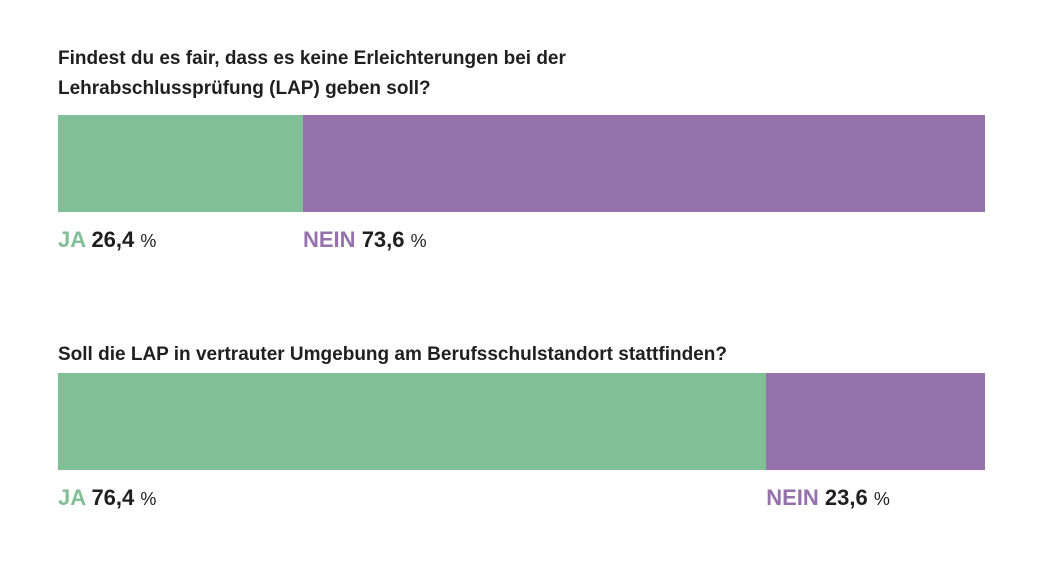 The height and width of the screenshot is (584, 1039). I want to click on label-nein-value: 23,6, so click(846, 497).